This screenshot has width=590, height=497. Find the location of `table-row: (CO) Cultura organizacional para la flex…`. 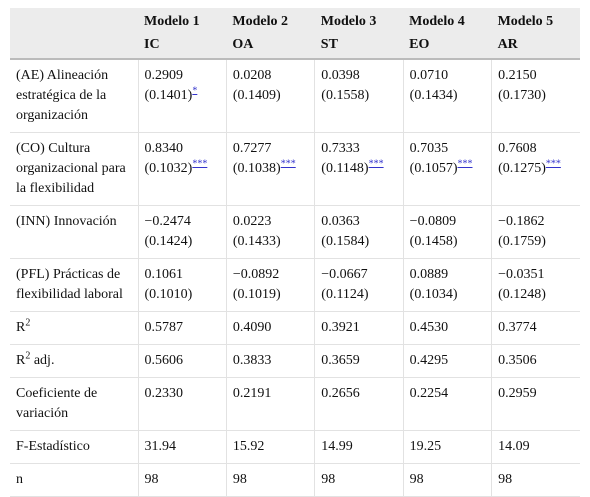

table-row: (CO) Cultura organizacional para la flex… is located at coordinates (295, 169).